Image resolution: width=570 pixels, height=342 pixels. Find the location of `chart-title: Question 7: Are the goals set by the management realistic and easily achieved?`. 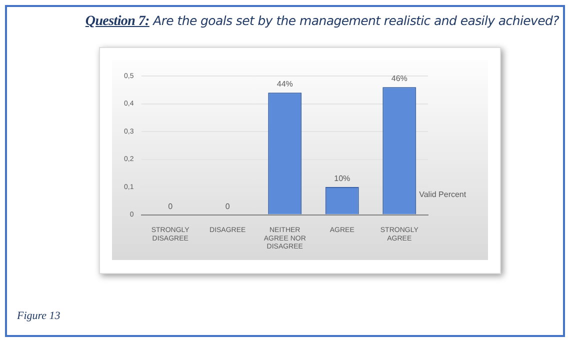

chart-title: Question 7: Are the goals set by the management realistic and easily achieved? is located at coordinates (322, 21).